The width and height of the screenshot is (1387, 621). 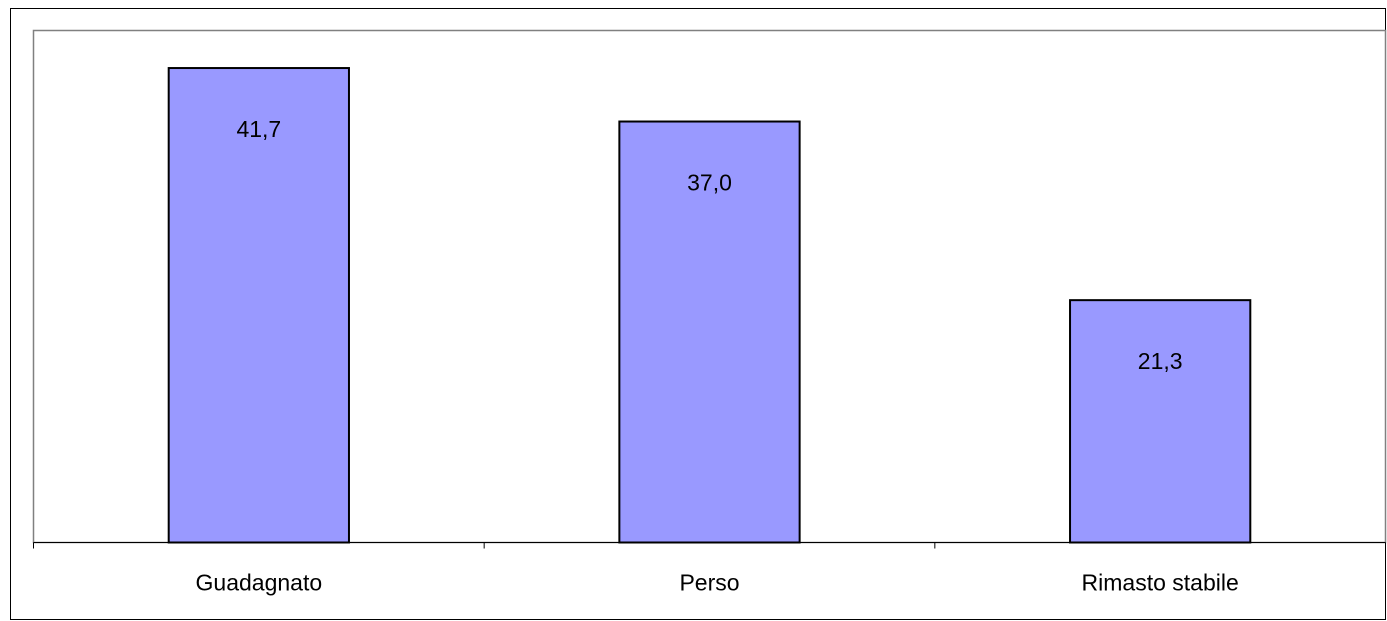 What do you see at coordinates (1160, 361) in the screenshot?
I see `bar-value-label: 21,3` at bounding box center [1160, 361].